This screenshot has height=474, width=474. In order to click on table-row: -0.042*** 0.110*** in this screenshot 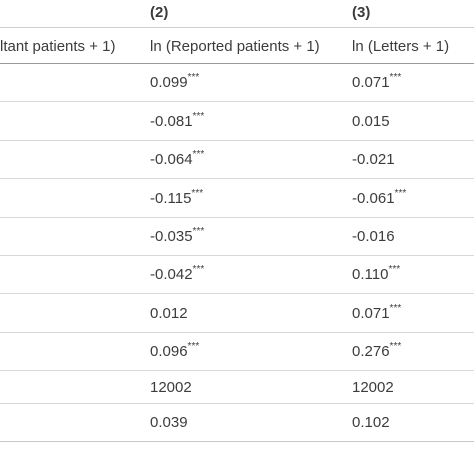, I will do `click(237, 275)`.